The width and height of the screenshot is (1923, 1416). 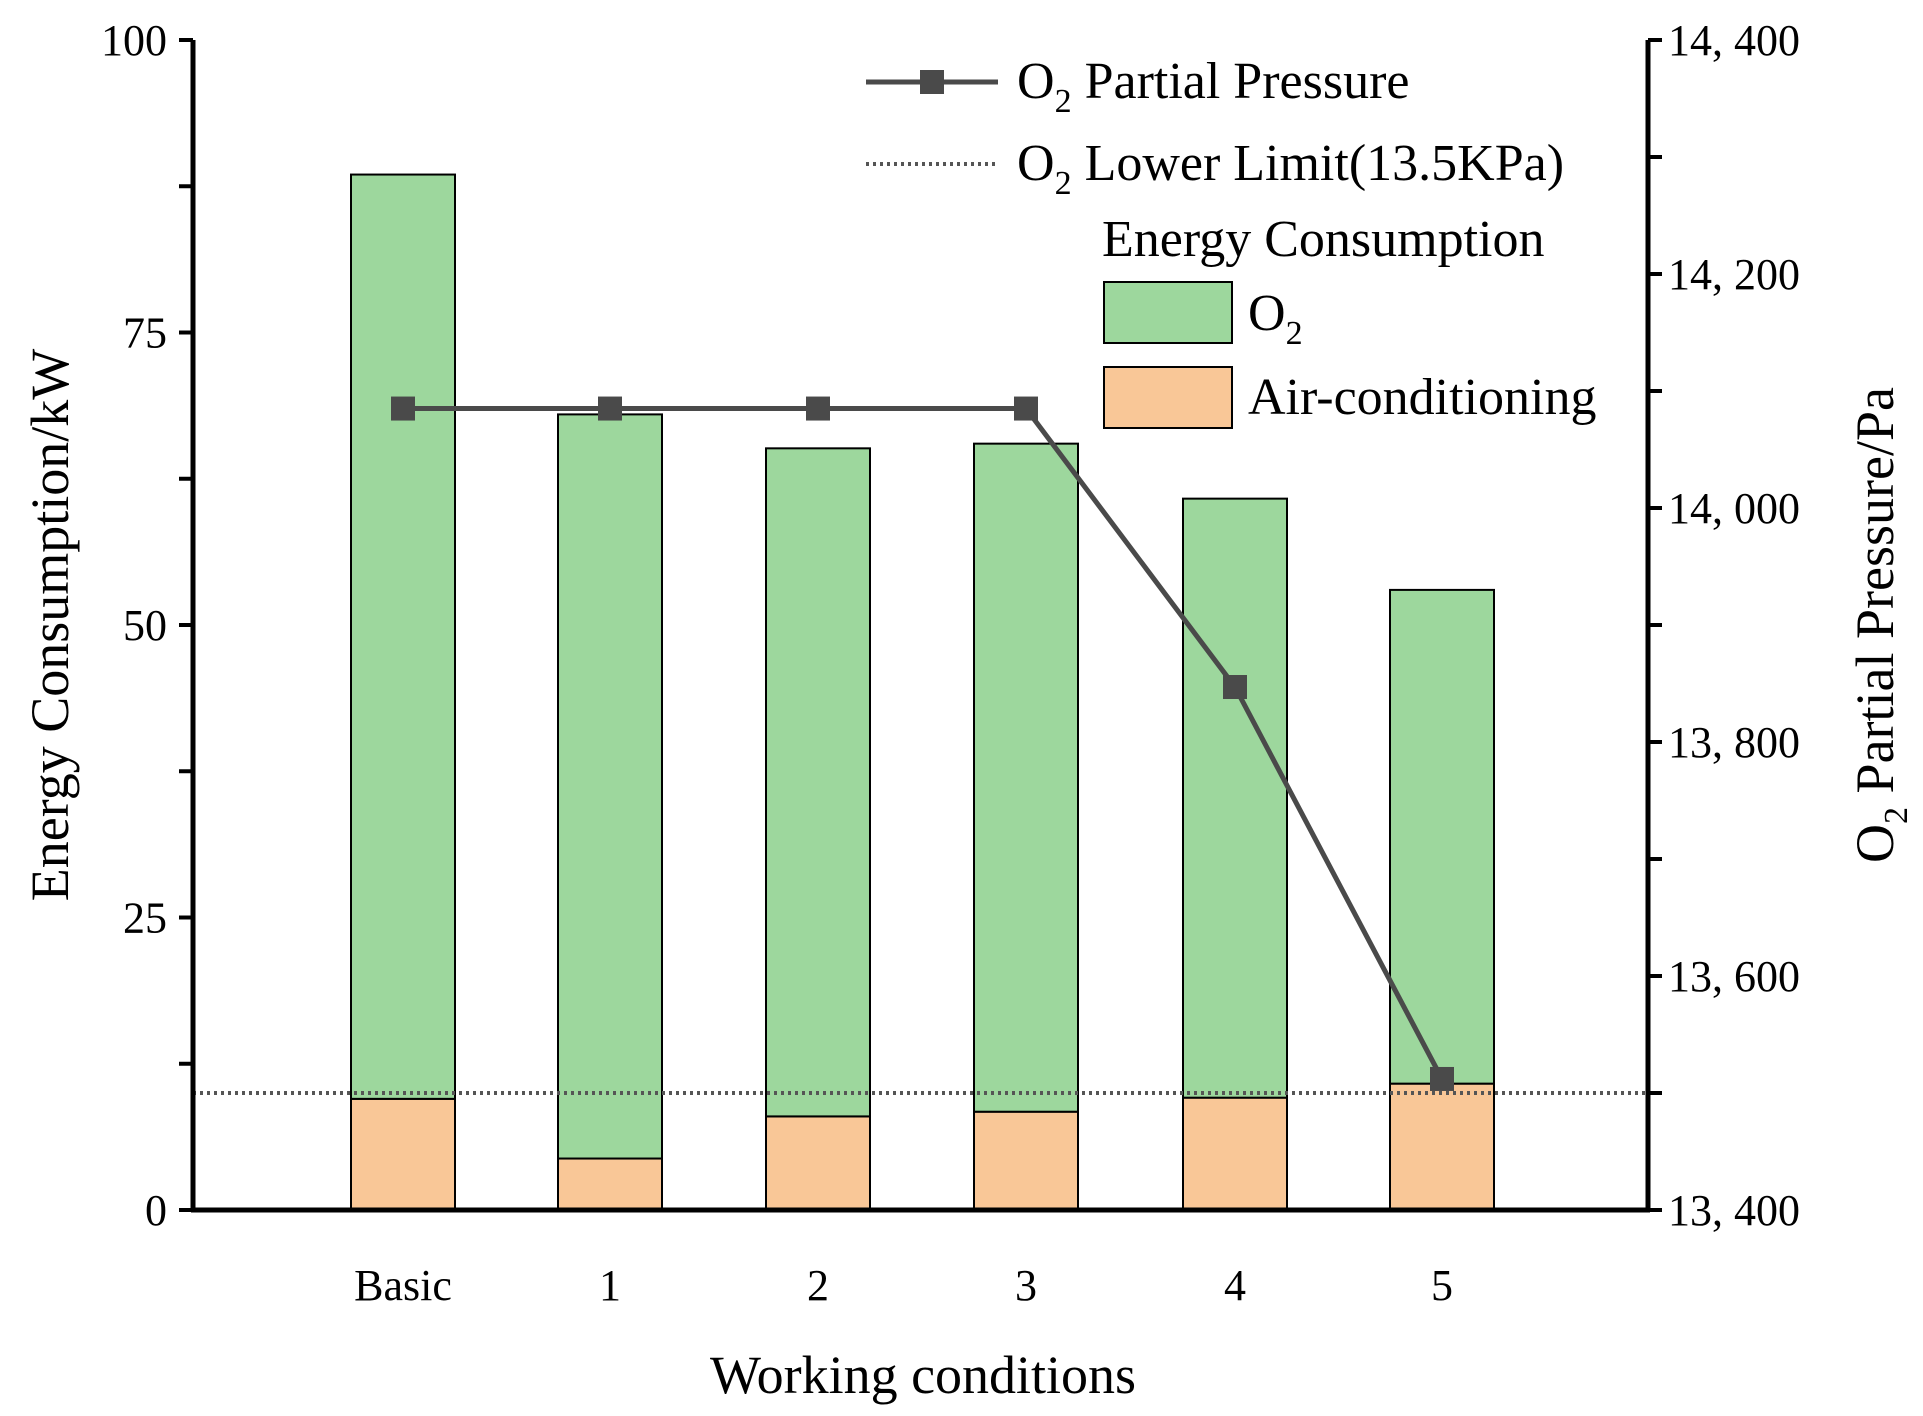 What do you see at coordinates (1168, 397) in the screenshot?
I see `legend-ac-swatch` at bounding box center [1168, 397].